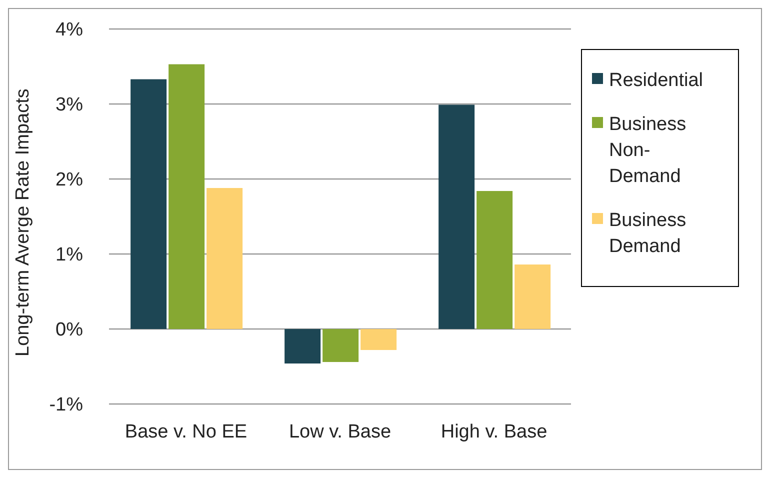  Describe the element at coordinates (656, 81) in the screenshot. I see `legend-label: Residential` at that location.